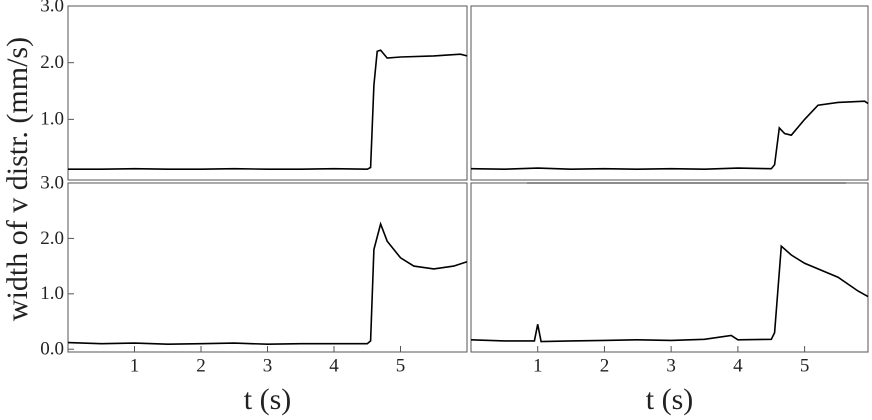 The width and height of the screenshot is (872, 420). Describe the element at coordinates (52, 349) in the screenshot. I see `y-tick-label: 0.0` at that location.